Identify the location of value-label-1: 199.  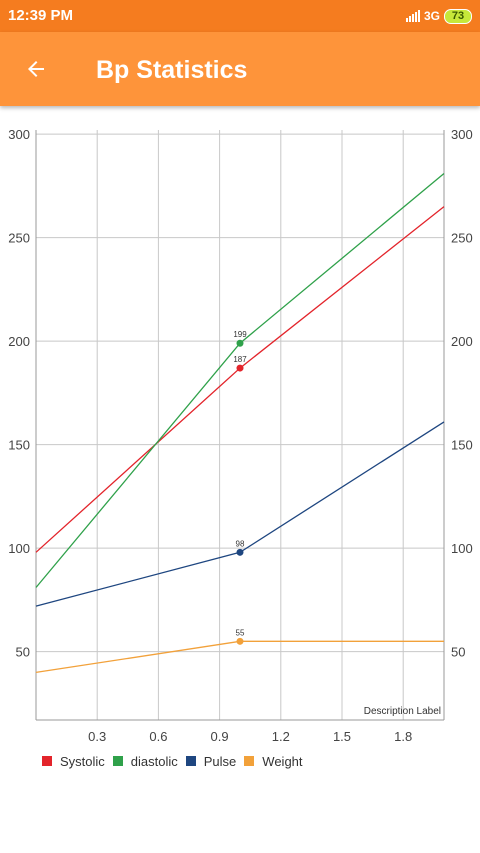
(240, 334).